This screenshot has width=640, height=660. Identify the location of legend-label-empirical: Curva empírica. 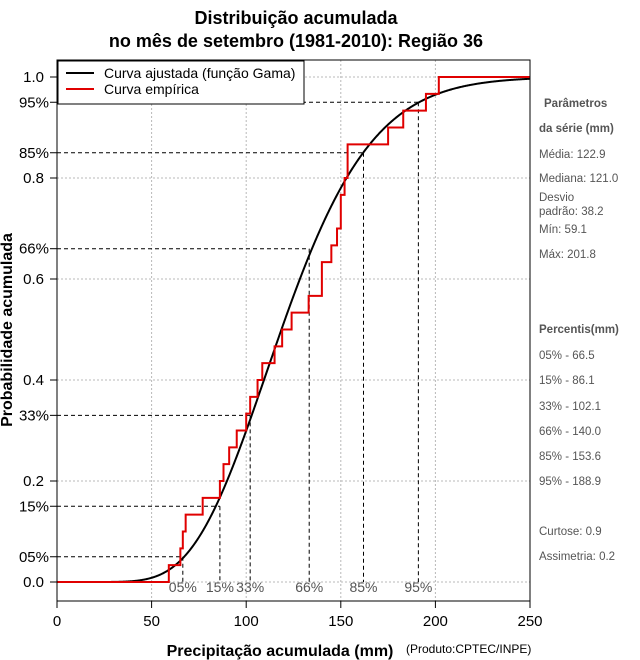
(151, 89).